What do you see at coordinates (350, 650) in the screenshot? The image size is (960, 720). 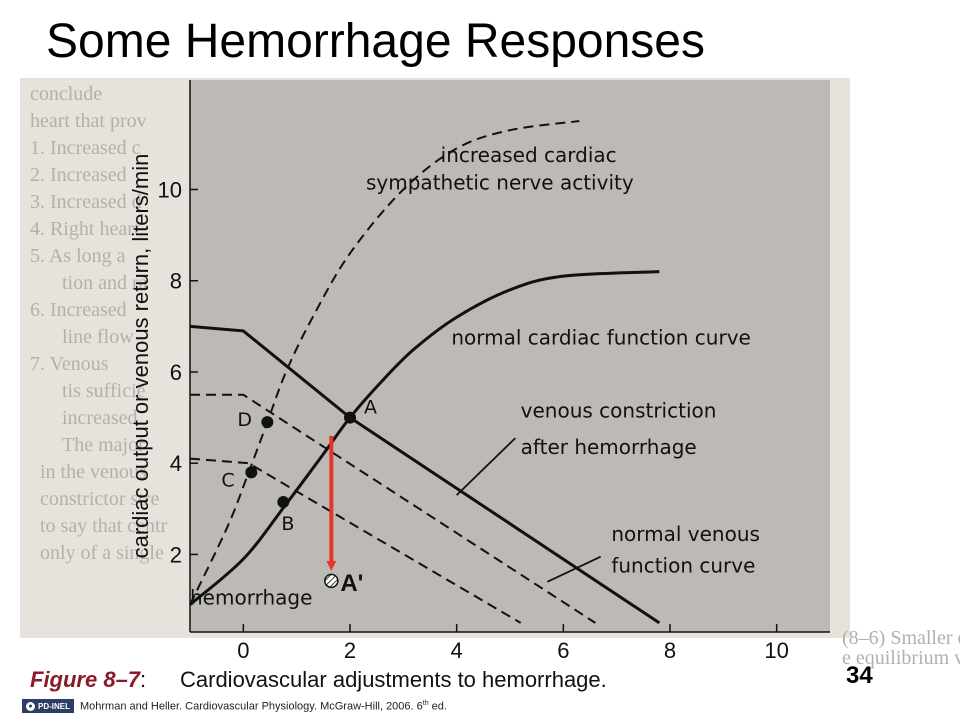 I see `x-tick-label: 2` at bounding box center [350, 650].